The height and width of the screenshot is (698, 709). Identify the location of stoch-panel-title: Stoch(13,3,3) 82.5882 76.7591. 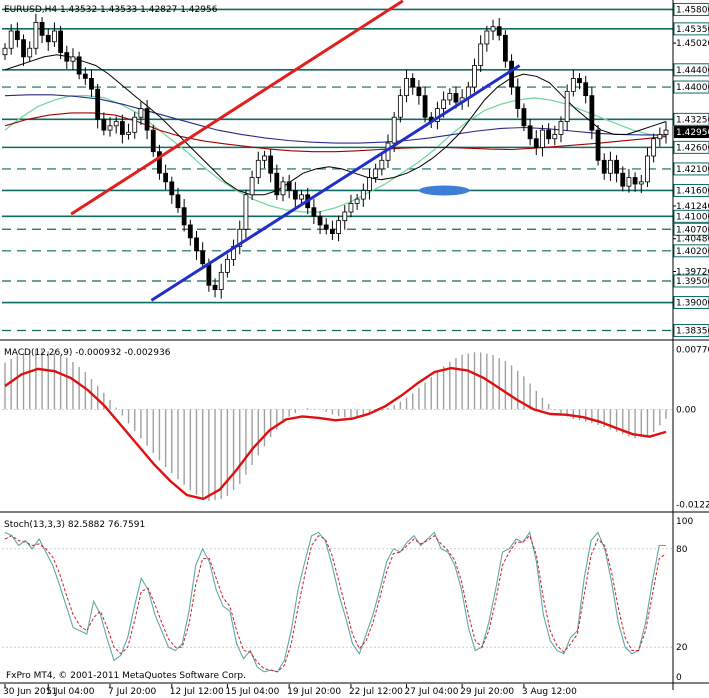
(74, 525).